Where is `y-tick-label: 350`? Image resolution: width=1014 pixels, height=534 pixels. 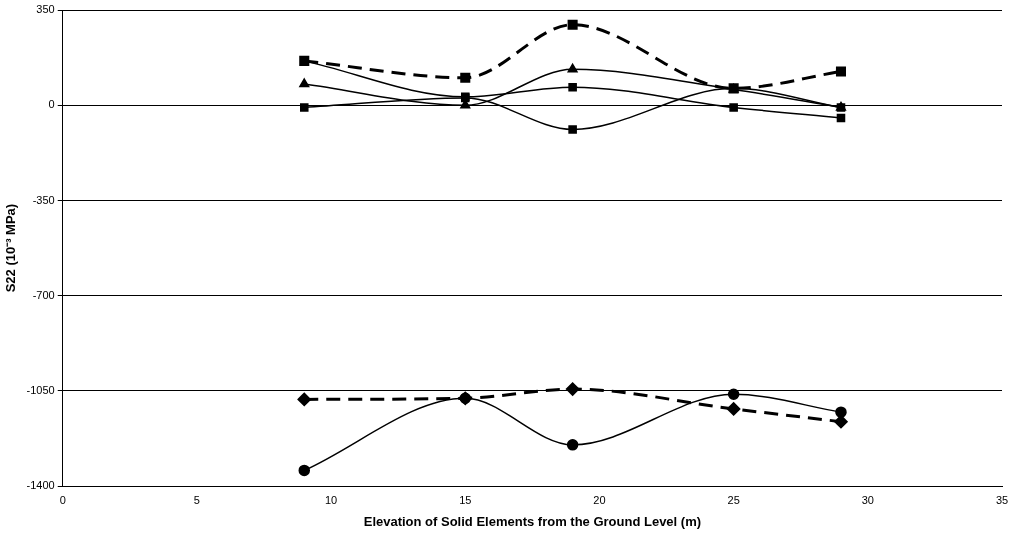 y-tick-label: 350 is located at coordinates (45, 9).